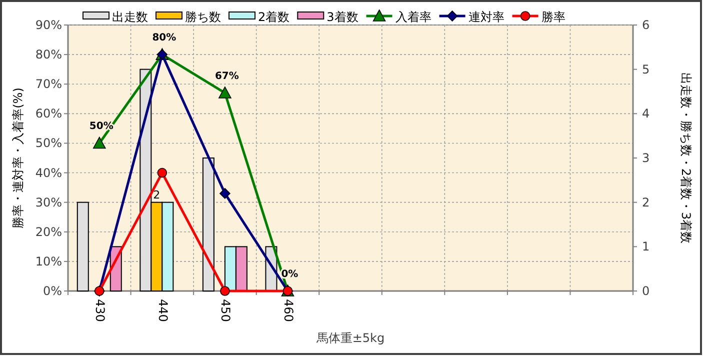 This screenshot has width=703, height=356. Describe the element at coordinates (553, 17) in the screenshot. I see `legend-label: 勝率` at that location.